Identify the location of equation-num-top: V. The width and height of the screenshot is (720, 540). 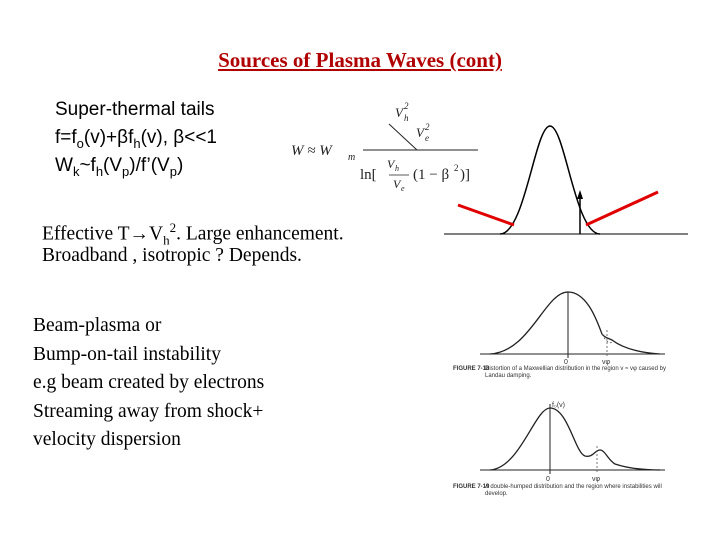
(400, 112).